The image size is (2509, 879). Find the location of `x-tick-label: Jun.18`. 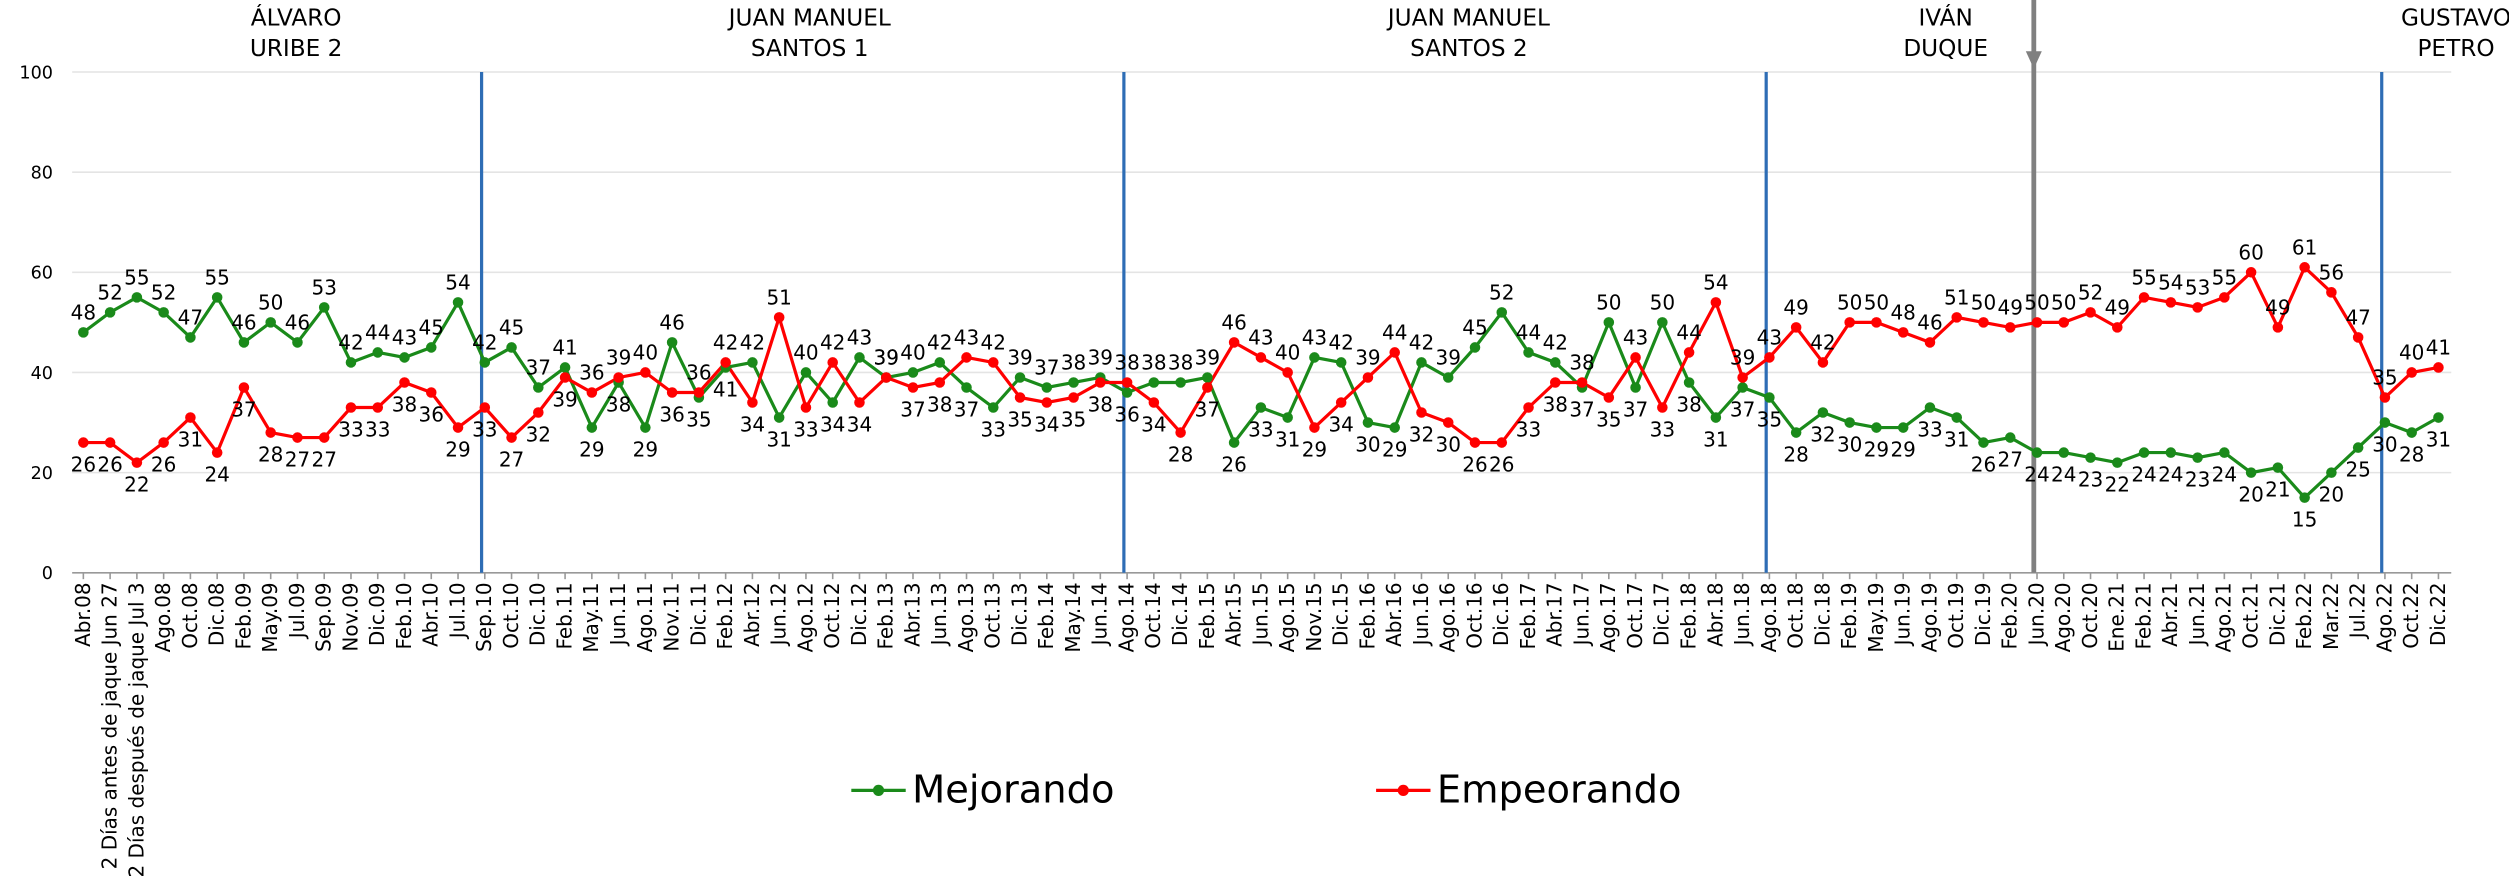

x-tick-label: Jun.18 is located at coordinates (1742, 614).